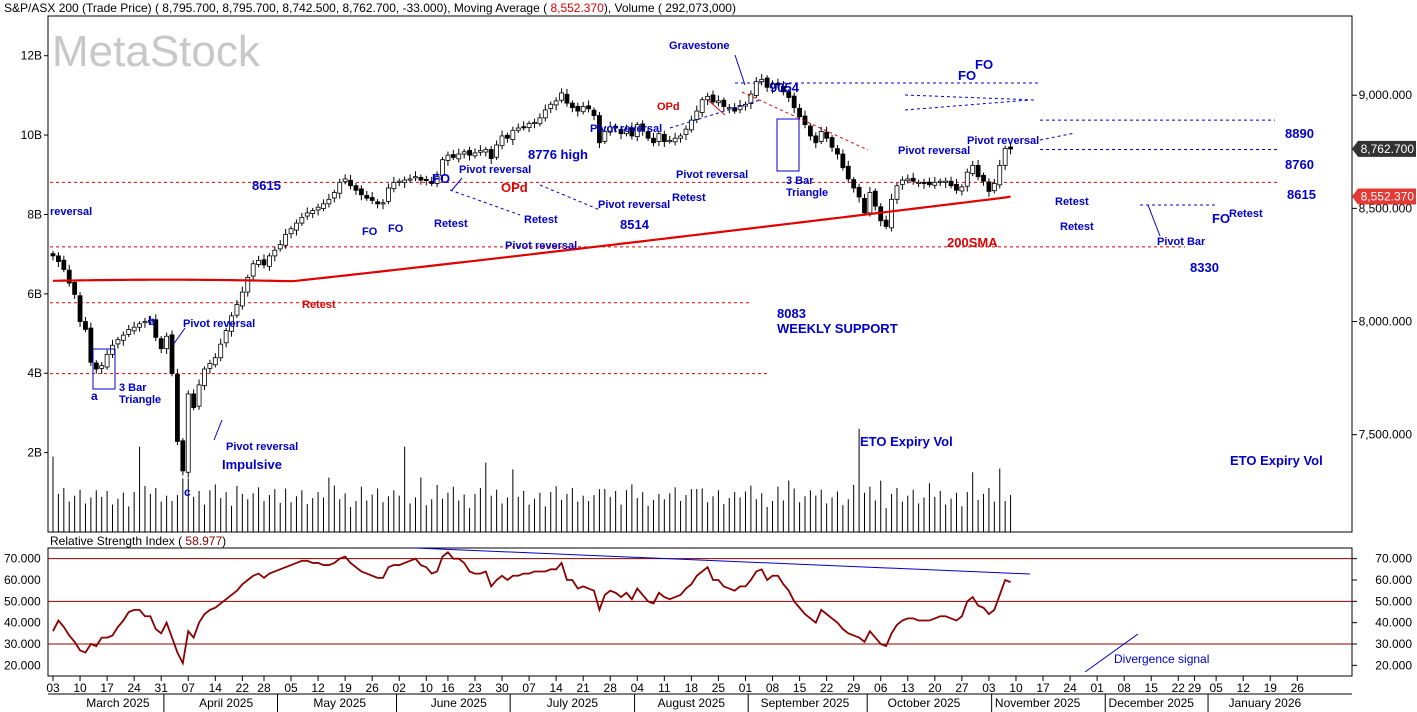  I want to click on volume-tick-label: 12B, so click(31, 56).